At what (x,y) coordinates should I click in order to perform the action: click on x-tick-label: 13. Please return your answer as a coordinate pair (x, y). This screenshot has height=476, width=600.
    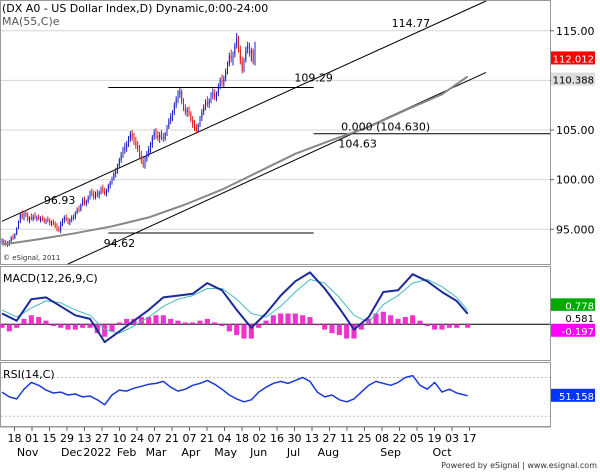
    Looking at the image, I should click on (85, 438).